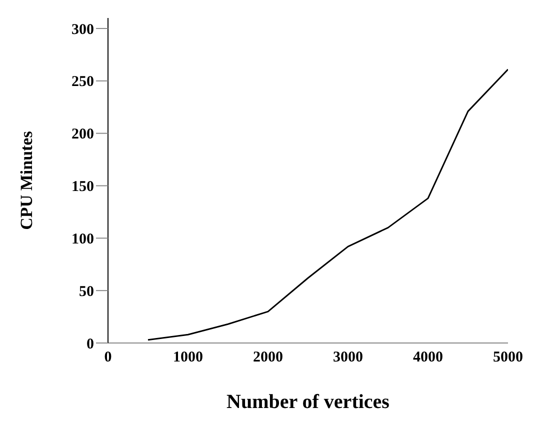 The height and width of the screenshot is (427, 539). What do you see at coordinates (108, 358) in the screenshot?
I see `x-tick-label: 0` at bounding box center [108, 358].